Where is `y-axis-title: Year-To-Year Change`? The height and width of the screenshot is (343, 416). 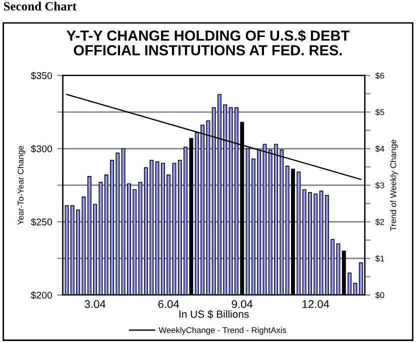 y-axis-title: Year-To-Year Change is located at coordinates (21, 185).